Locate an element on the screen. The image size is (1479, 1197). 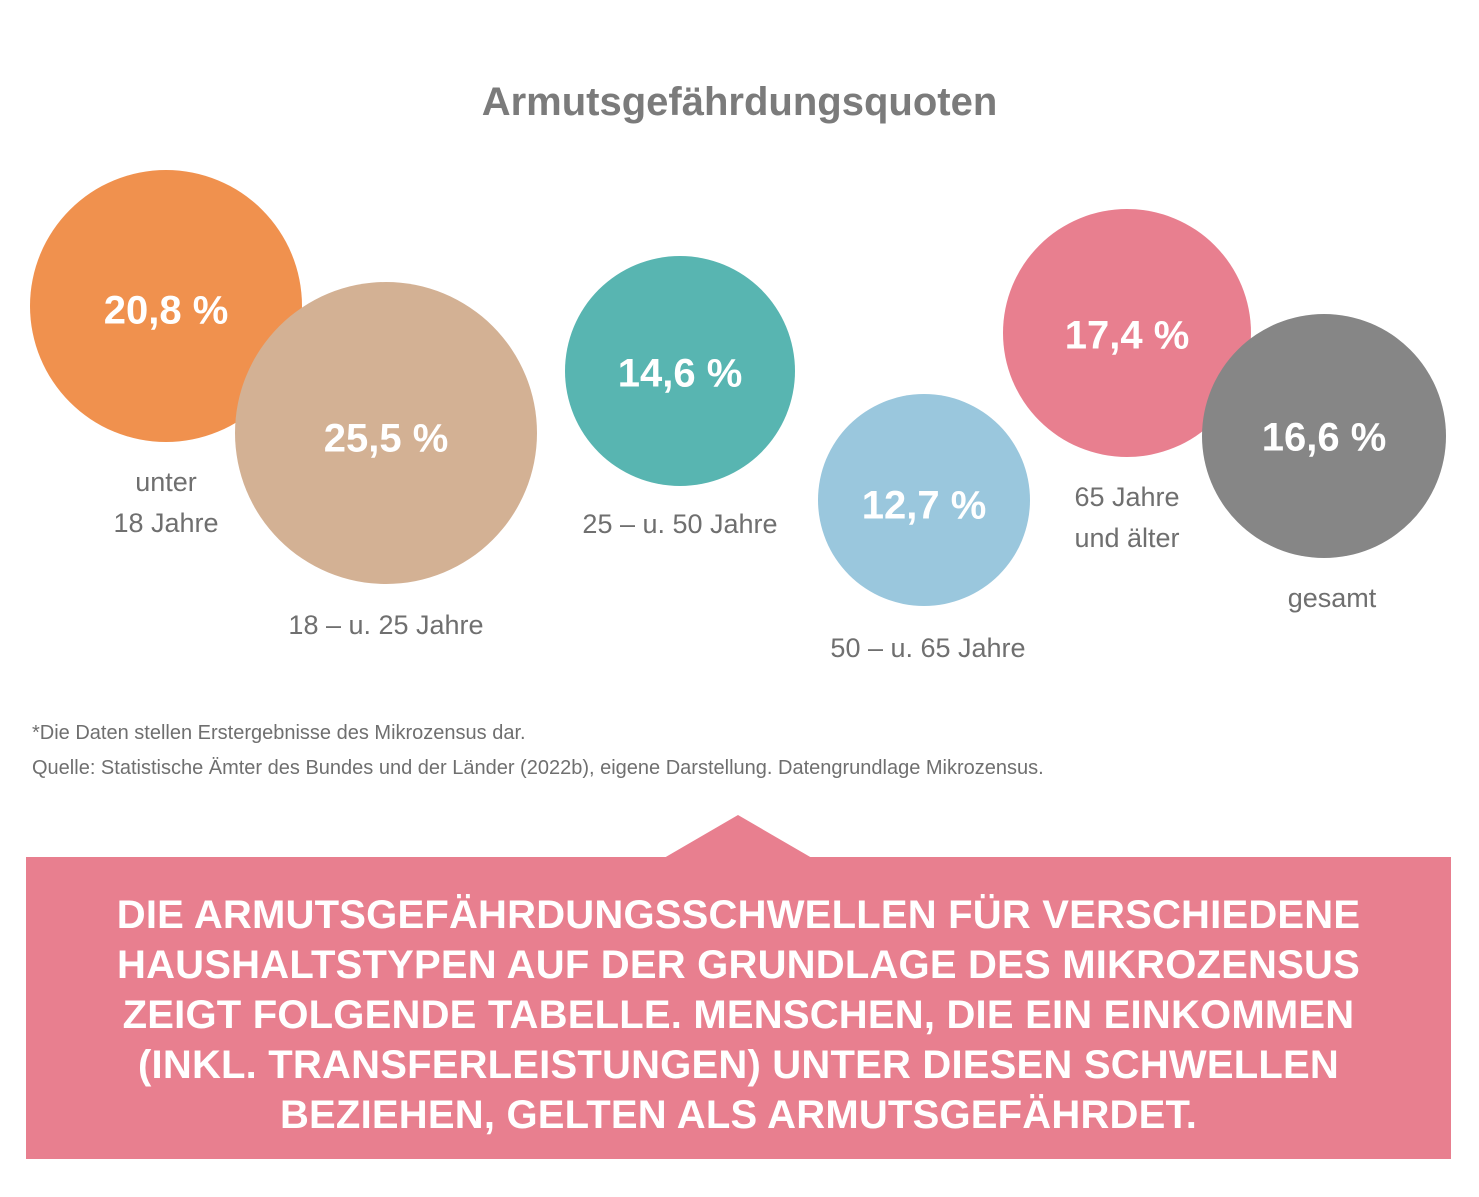
bubble-value-label: 16,6 % is located at coordinates (1324, 438).